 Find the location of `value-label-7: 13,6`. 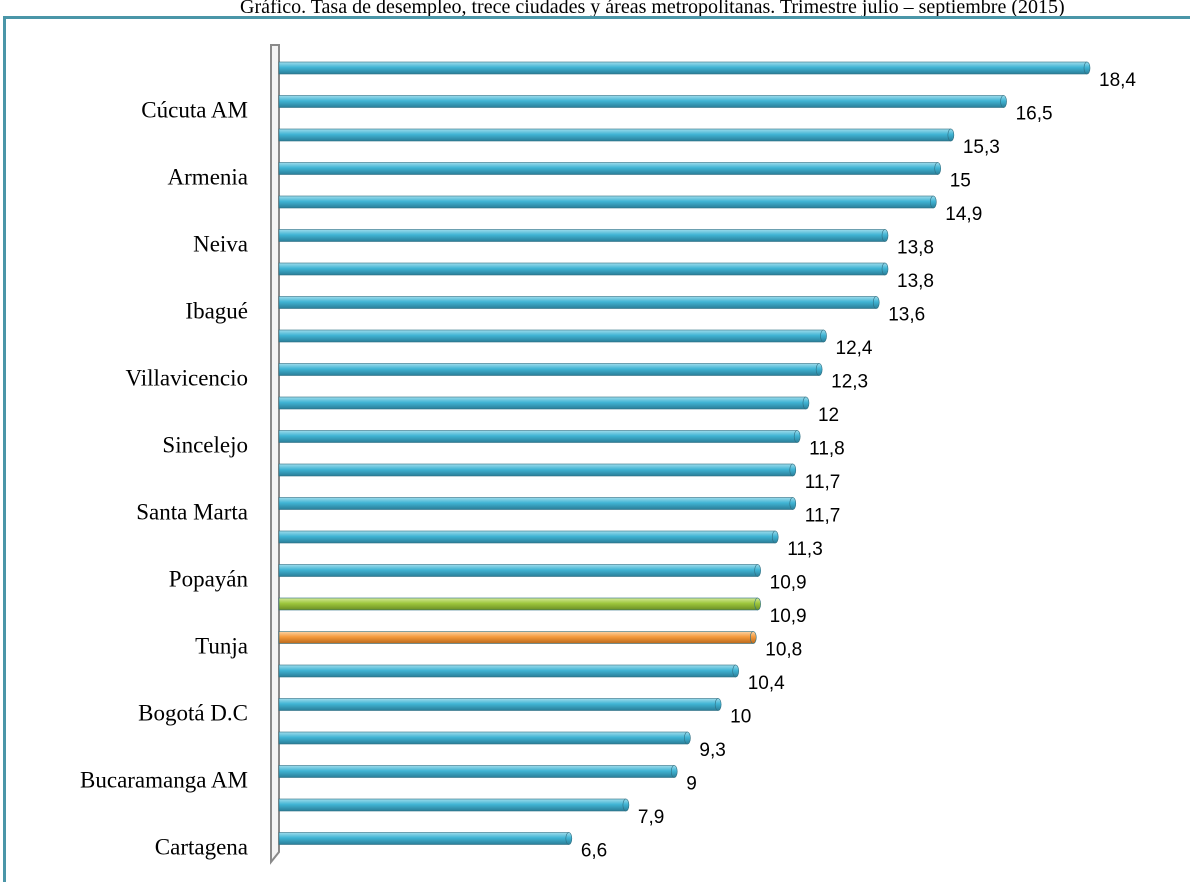

value-label-7: 13,6 is located at coordinates (906, 315).